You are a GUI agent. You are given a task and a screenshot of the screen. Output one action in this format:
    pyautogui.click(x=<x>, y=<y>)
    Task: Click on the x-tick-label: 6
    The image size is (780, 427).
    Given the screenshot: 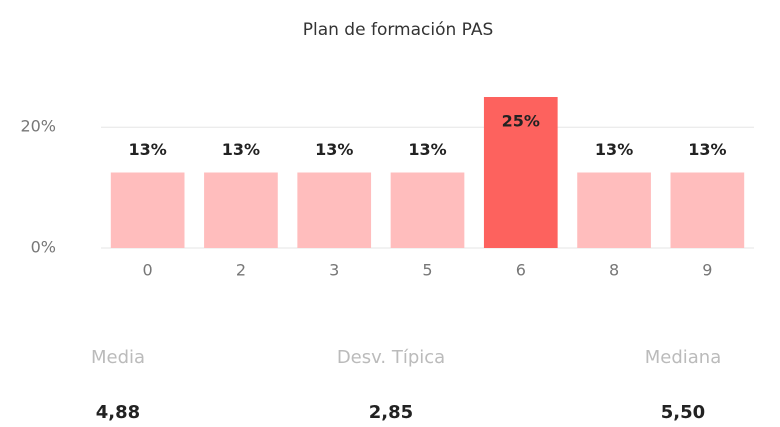 What is the action you would take?
    pyautogui.click(x=521, y=270)
    